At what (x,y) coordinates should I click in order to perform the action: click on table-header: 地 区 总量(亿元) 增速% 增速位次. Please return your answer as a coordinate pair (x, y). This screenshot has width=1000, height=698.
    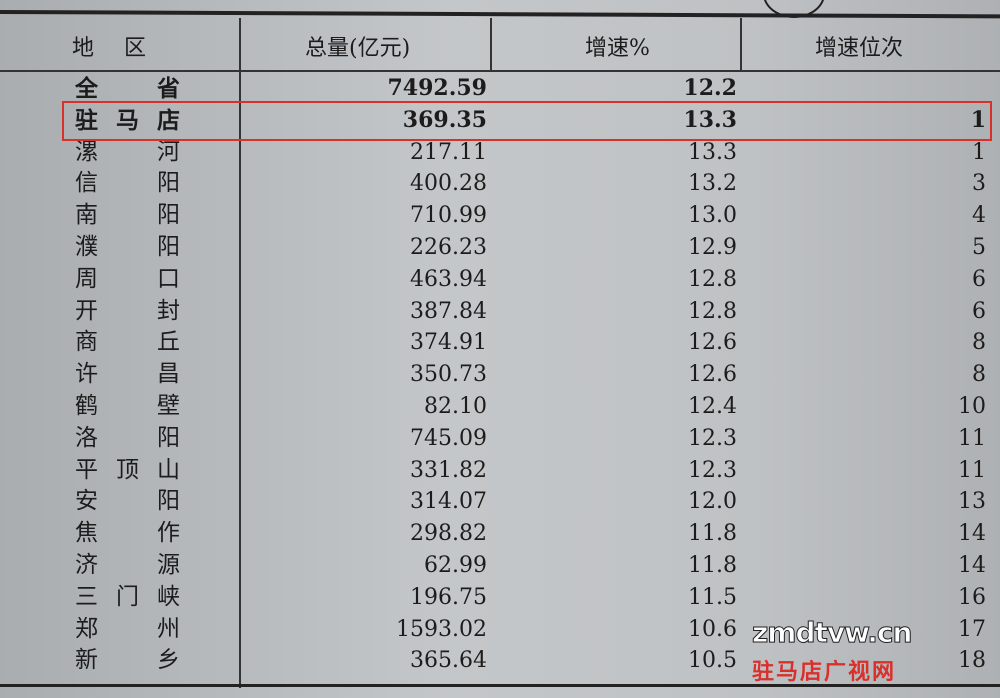
    Looking at the image, I should click on (500, 45).